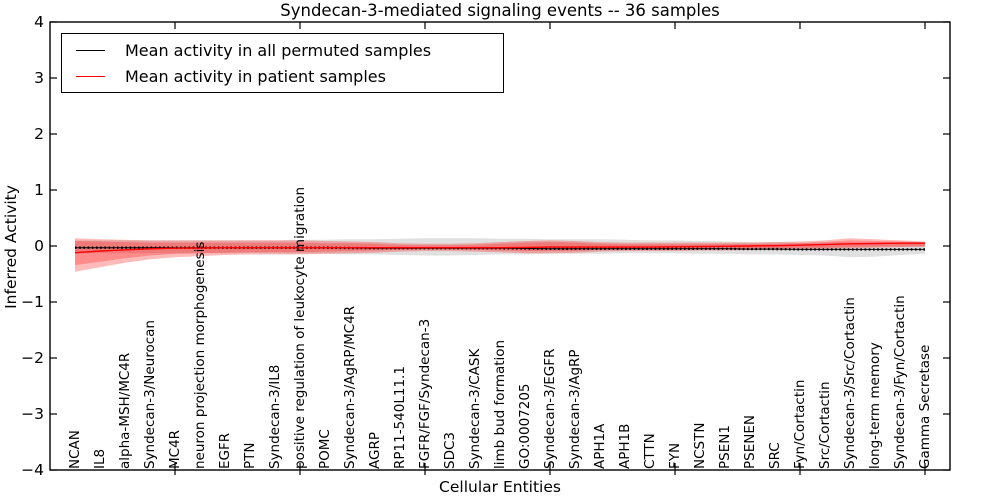 Image resolution: width=1000 pixels, height=500 pixels. I want to click on x-category-label: Syndecan-3/AgRP, so click(575, 409).